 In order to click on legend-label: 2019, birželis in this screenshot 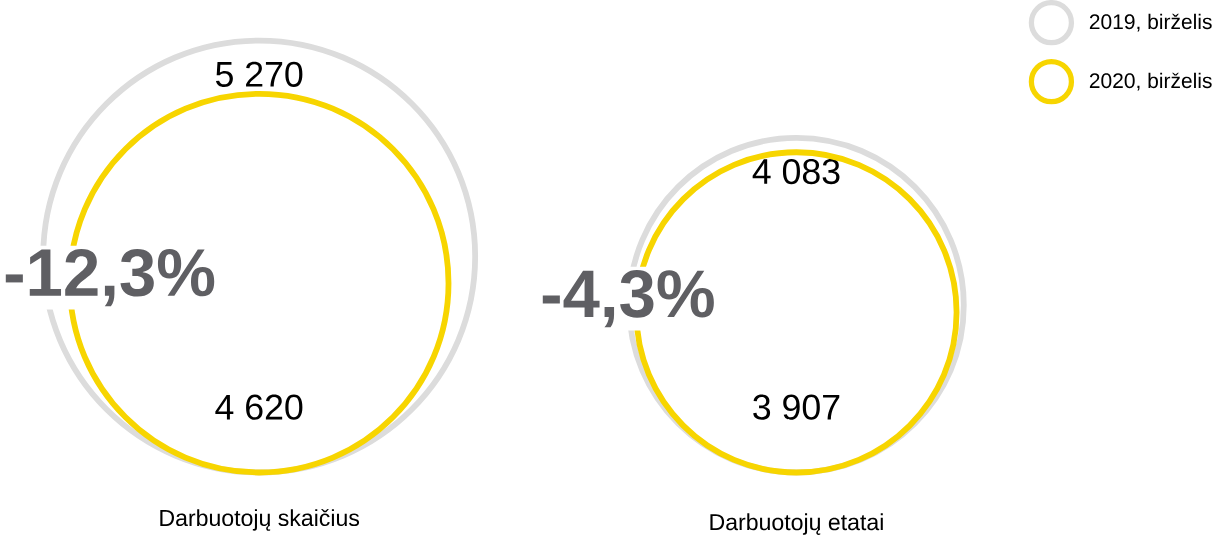, I will do `click(1150, 22)`.